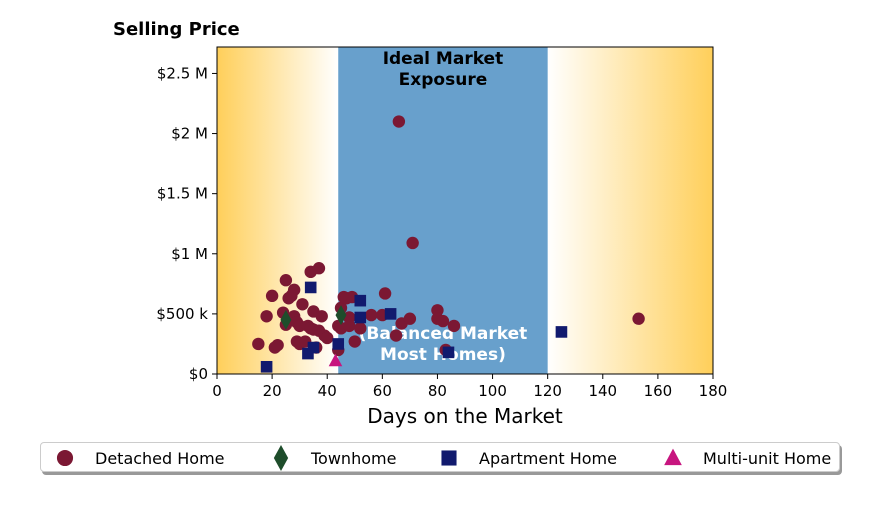 This screenshot has height=513, width=879. I want to click on x-tick-label: 80, so click(437, 391).